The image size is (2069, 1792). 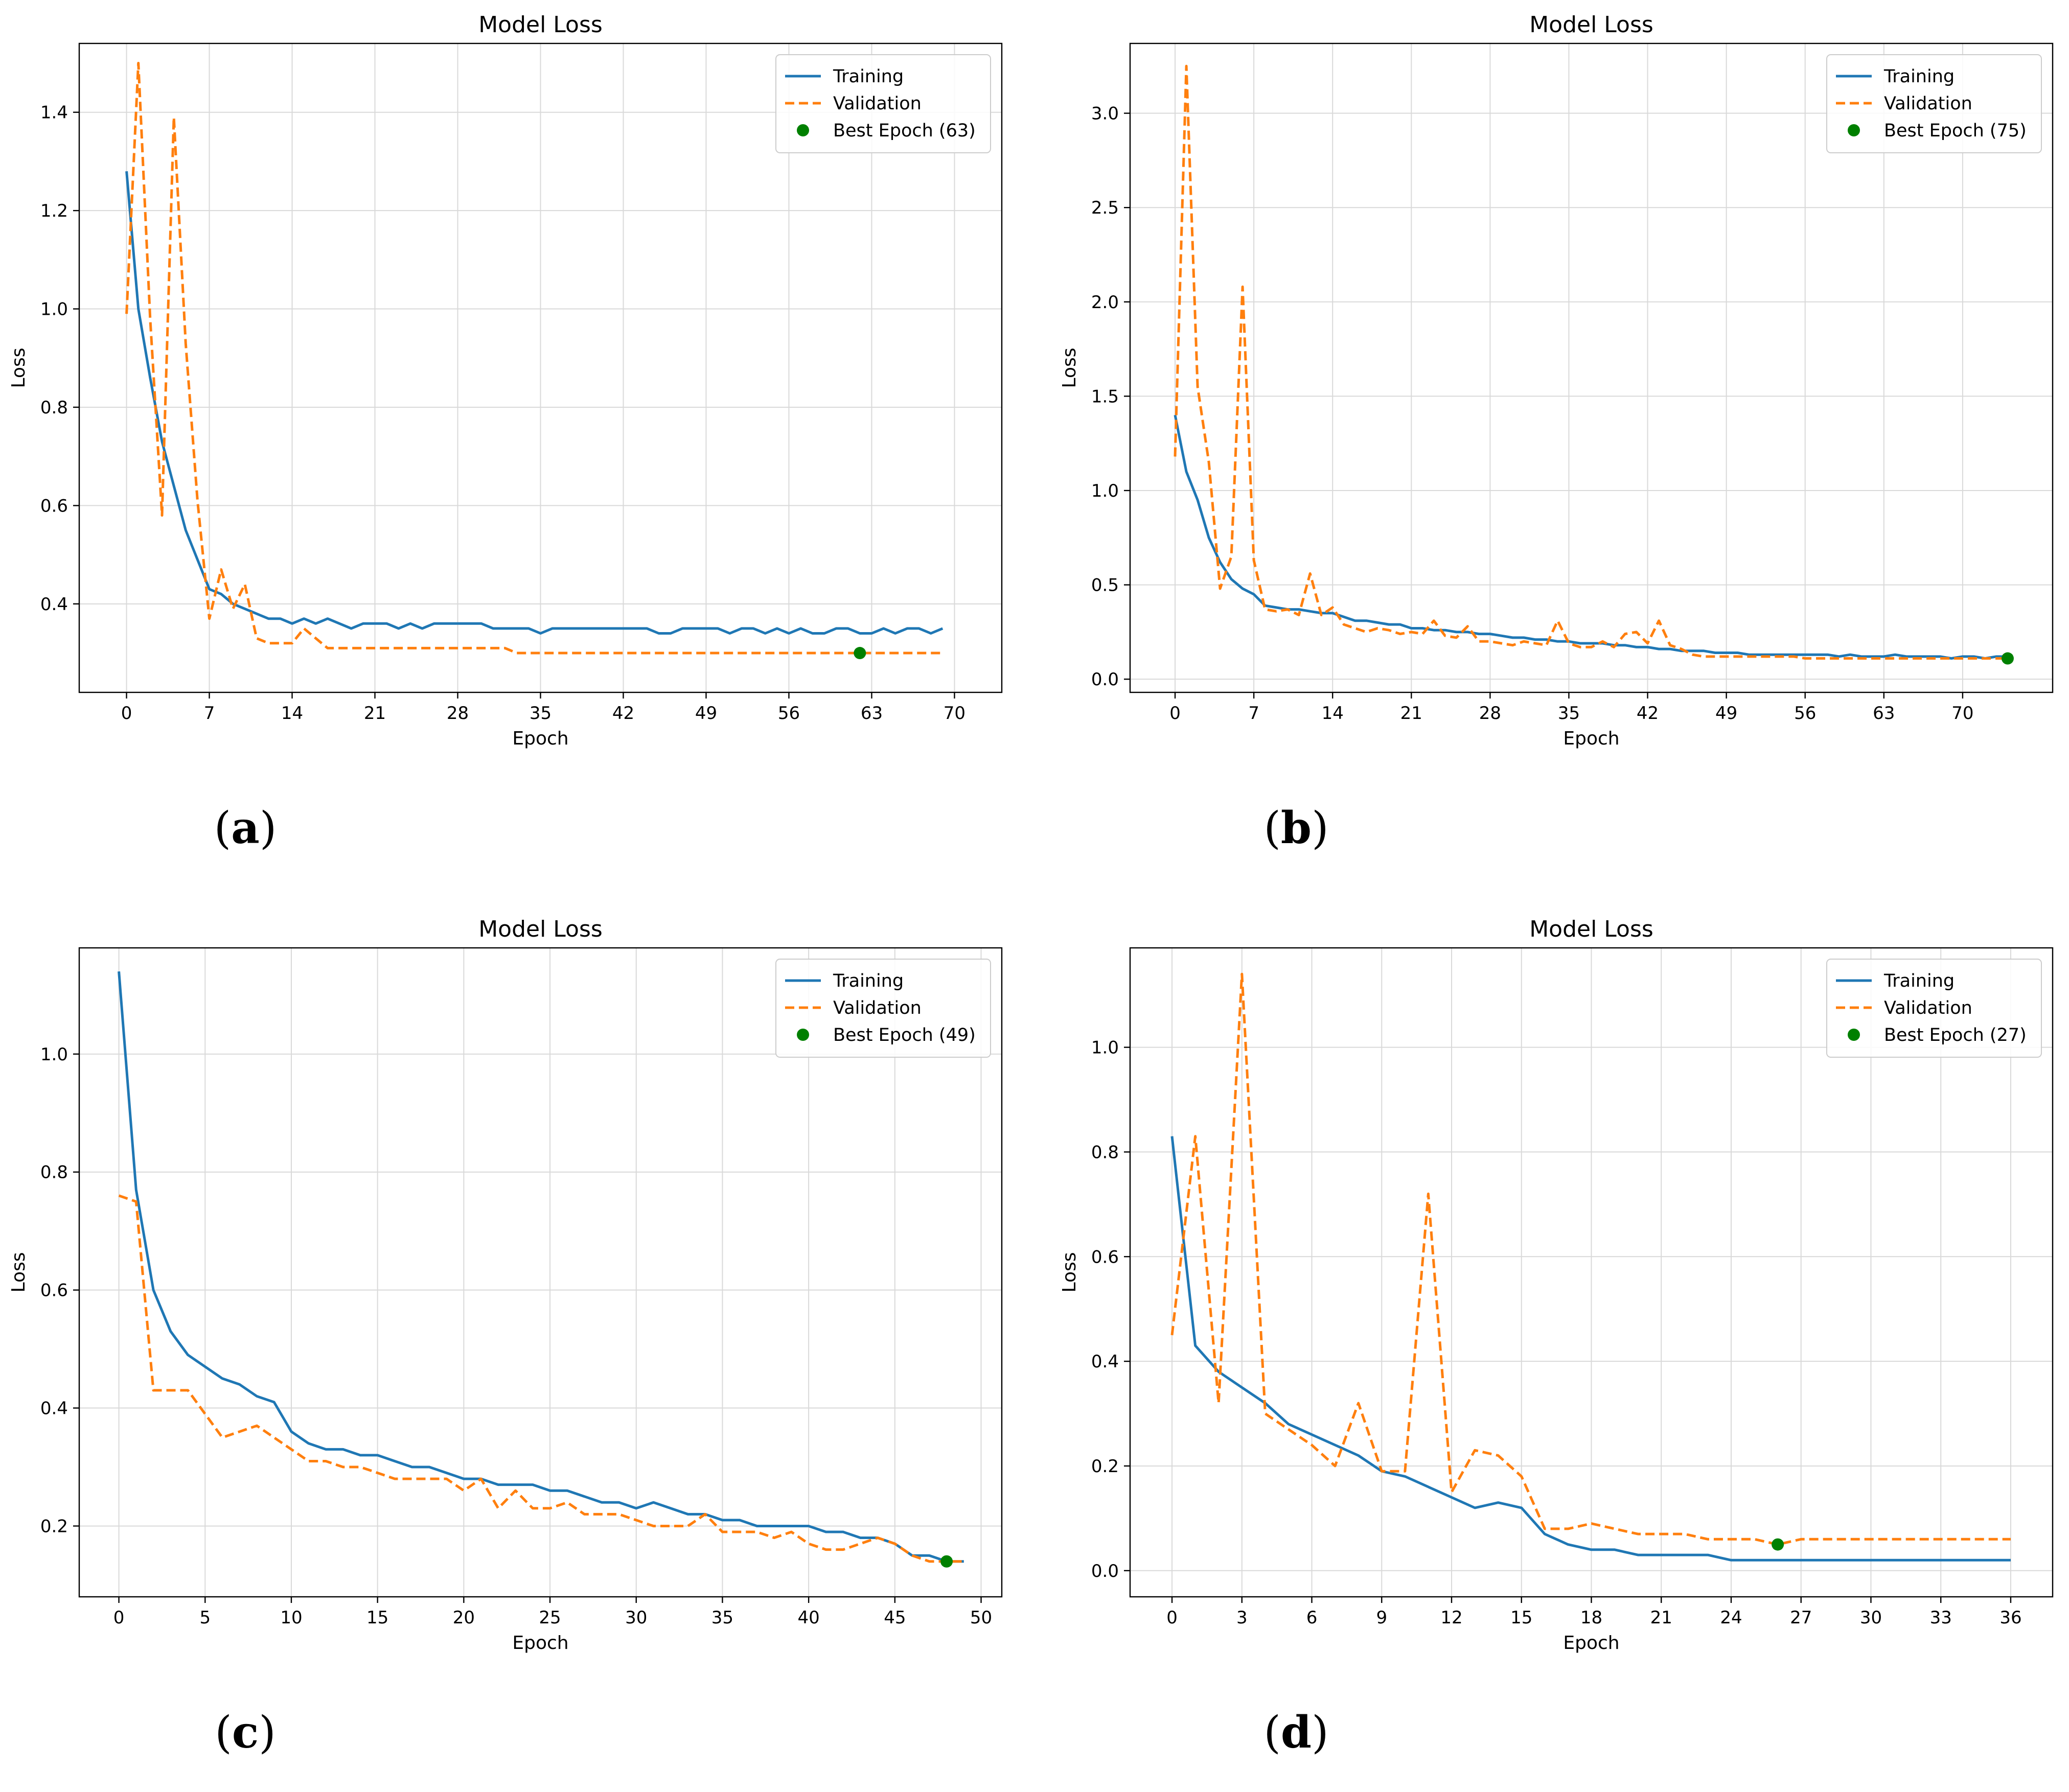 What do you see at coordinates (54, 113) in the screenshot?
I see `y-tick-label: 1.4` at bounding box center [54, 113].